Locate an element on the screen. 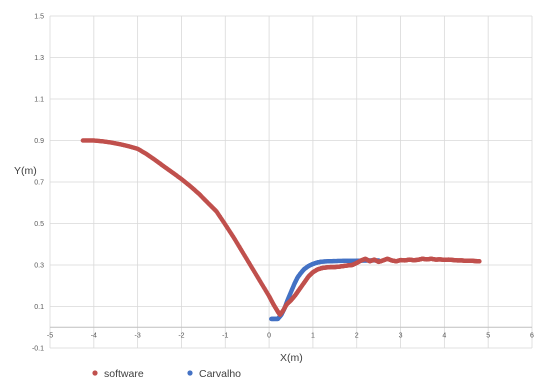 This screenshot has width=535, height=381. x-tick-label: 3 is located at coordinates (401, 335).